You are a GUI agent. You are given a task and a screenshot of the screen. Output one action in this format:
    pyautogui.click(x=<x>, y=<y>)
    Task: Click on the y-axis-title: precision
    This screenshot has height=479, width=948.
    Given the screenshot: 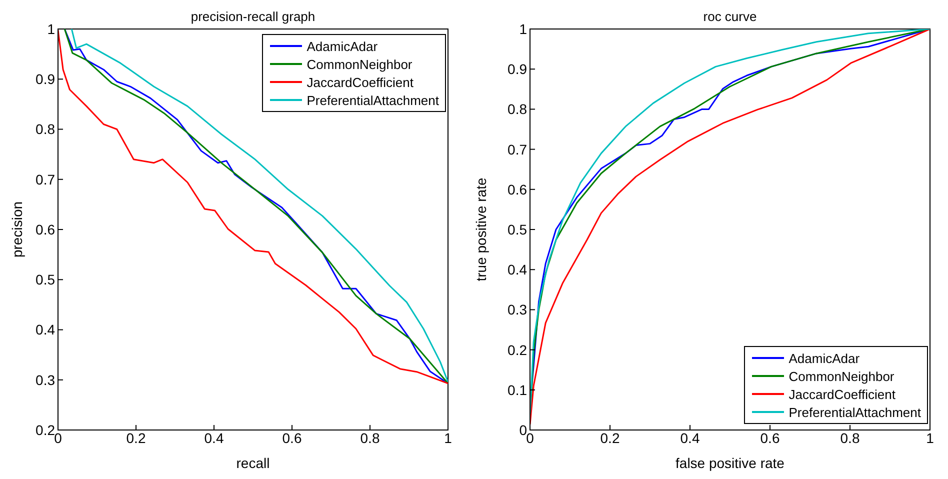 What is the action you would take?
    pyautogui.click(x=17, y=229)
    